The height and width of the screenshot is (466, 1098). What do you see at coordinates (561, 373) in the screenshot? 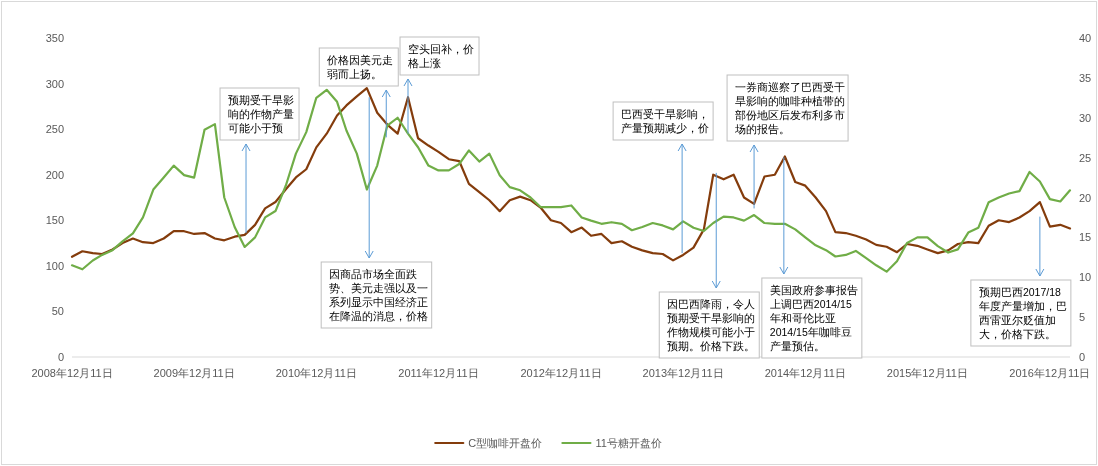
I see `x-tick-label: 2012年12月11日` at bounding box center [561, 373].